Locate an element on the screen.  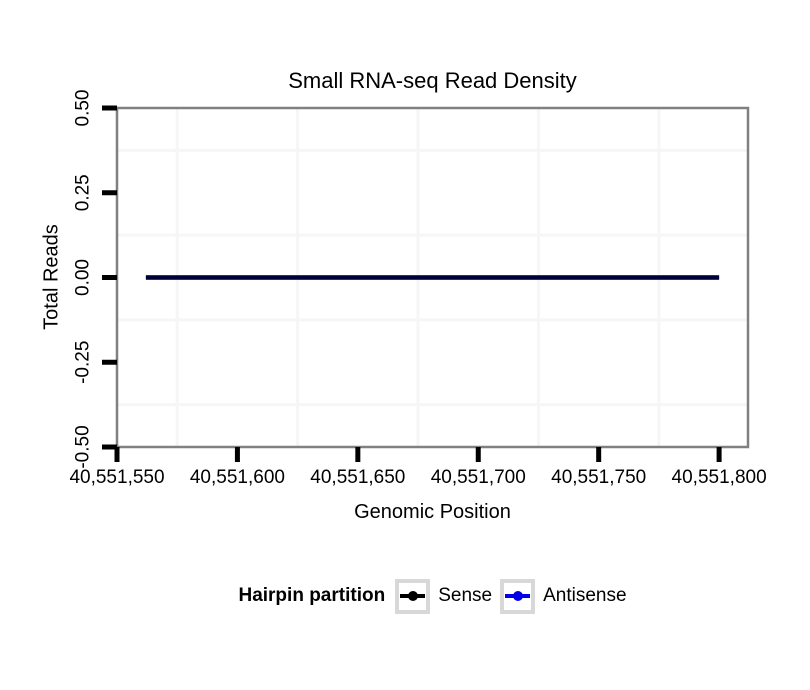
legend-item-sense: Sense is located at coordinates (444, 596).